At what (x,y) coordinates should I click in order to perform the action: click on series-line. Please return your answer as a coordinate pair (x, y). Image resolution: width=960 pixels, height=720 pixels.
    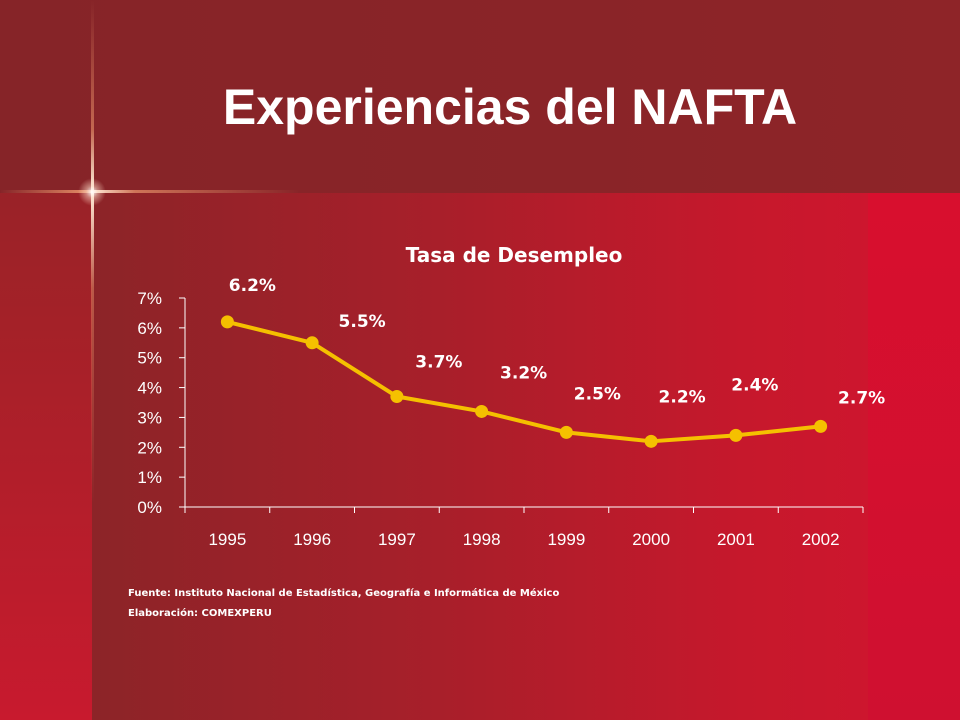
    Looking at the image, I should click on (524, 381).